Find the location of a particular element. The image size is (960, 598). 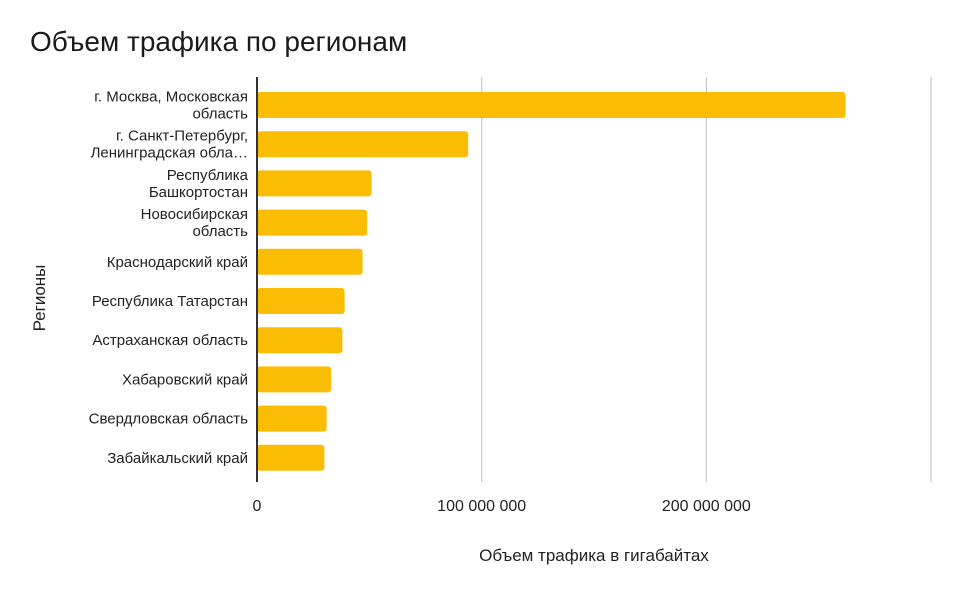

x-tick-label-2: 200 000 000 is located at coordinates (706, 506).